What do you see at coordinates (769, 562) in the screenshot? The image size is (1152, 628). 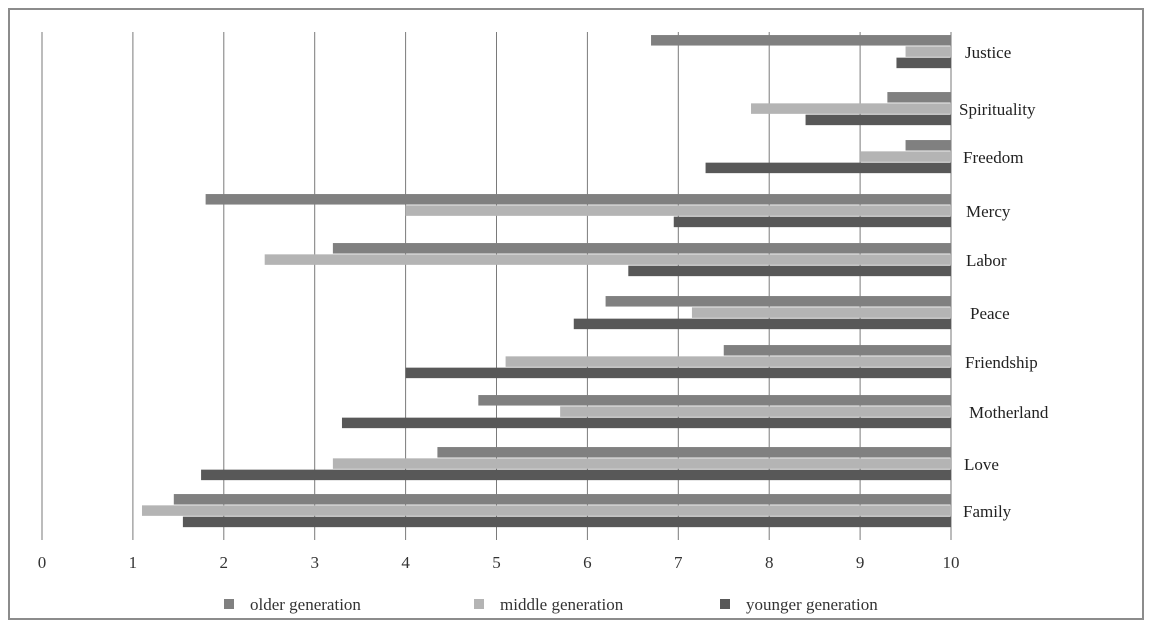 I see `x-tick-label-8: 8` at bounding box center [769, 562].